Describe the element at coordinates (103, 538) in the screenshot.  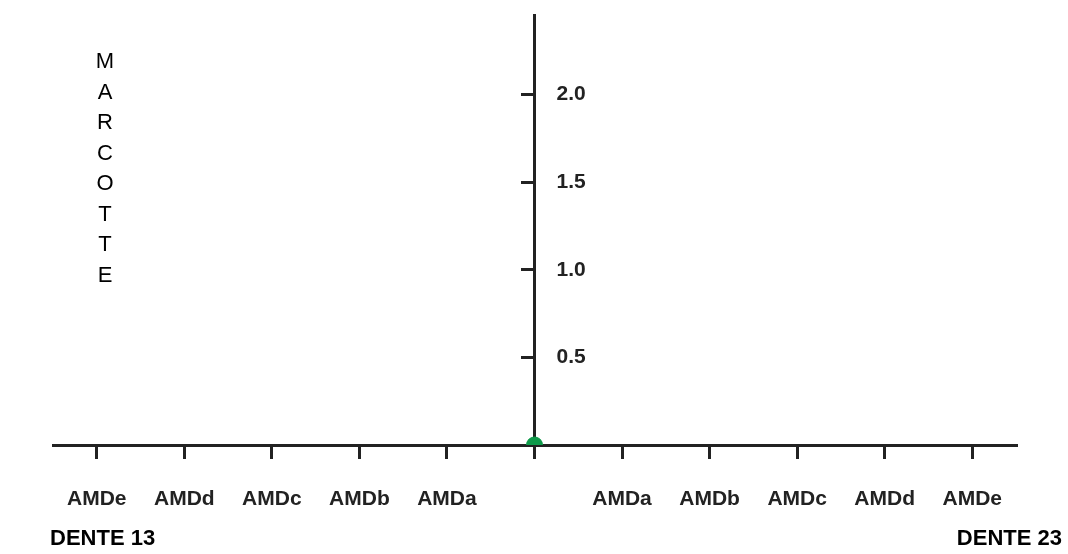
I see `text: DENTE 13` at that location.